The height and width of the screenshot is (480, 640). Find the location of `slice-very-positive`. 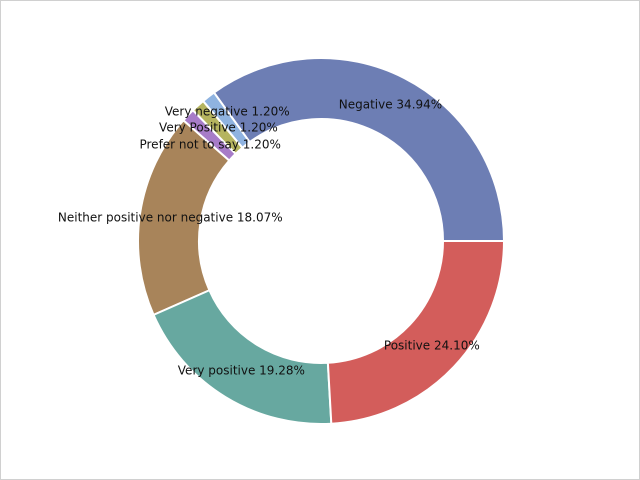

slice-very-positive is located at coordinates (242, 356).